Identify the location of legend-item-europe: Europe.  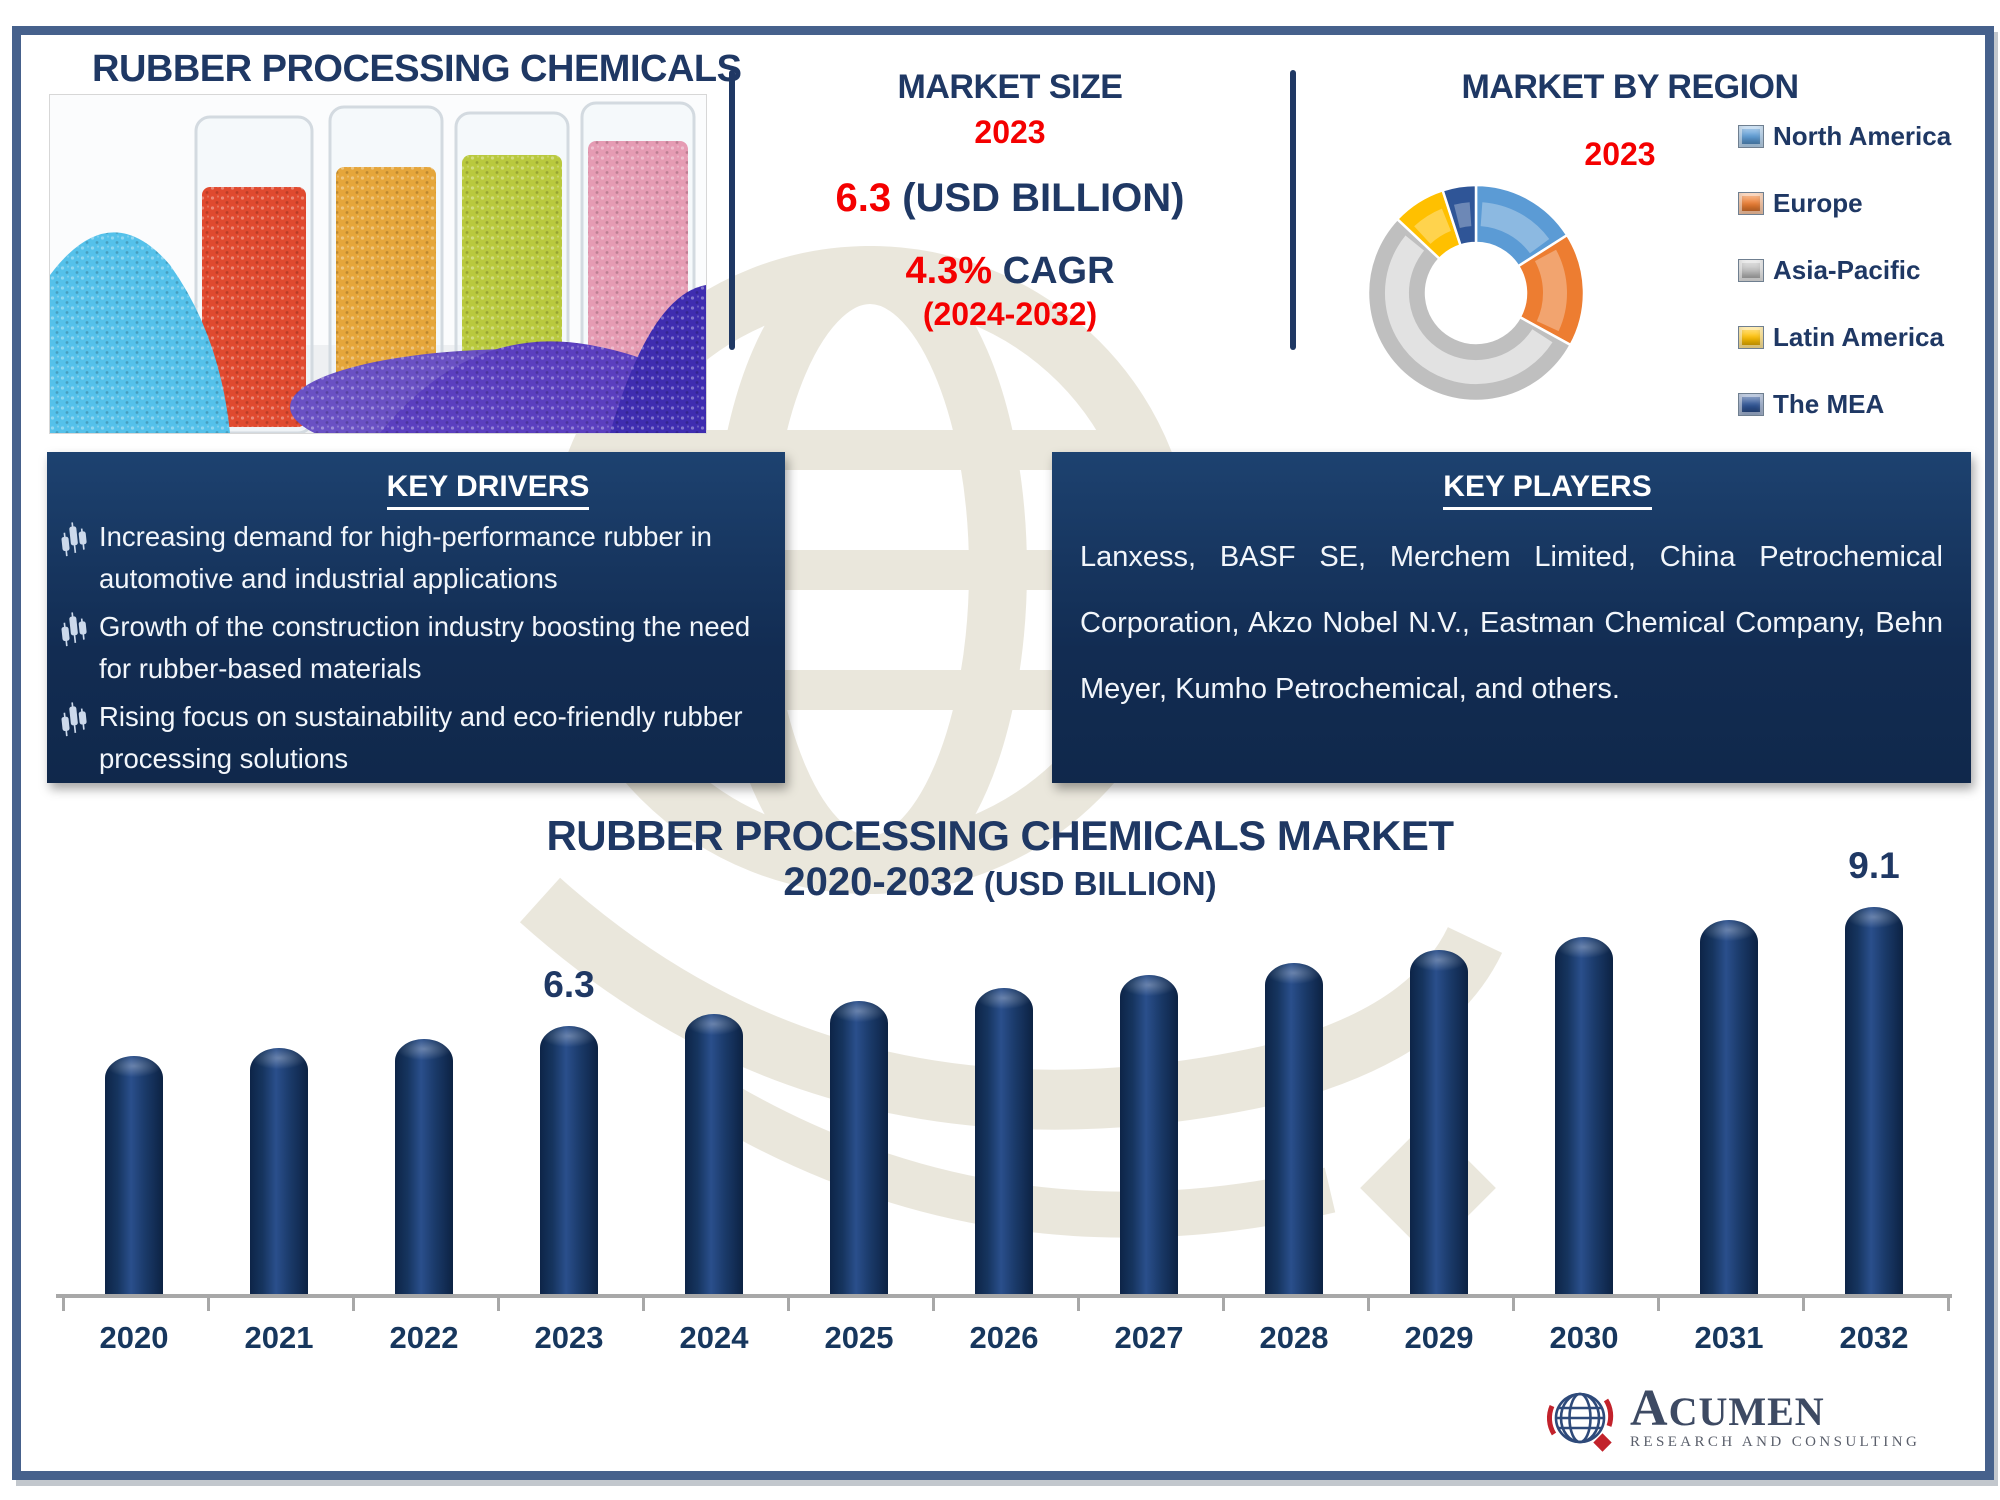
(1800, 203).